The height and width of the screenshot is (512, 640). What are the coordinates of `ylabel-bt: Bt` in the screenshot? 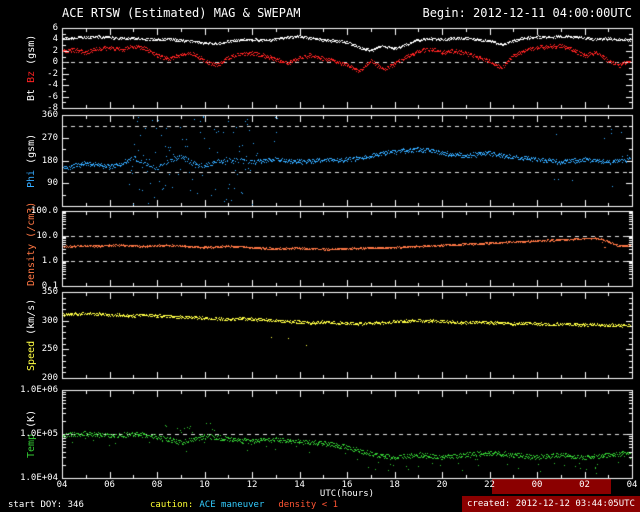 It's located at (31, 95).